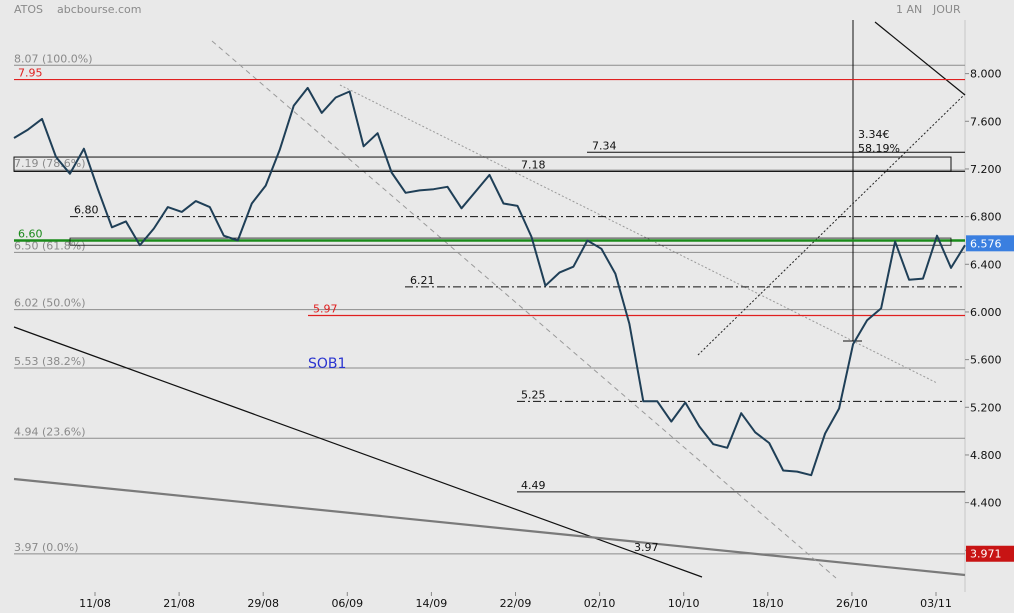 This screenshot has height=613, width=1014. I want to click on low-badge-value: 3.971, so click(986, 554).